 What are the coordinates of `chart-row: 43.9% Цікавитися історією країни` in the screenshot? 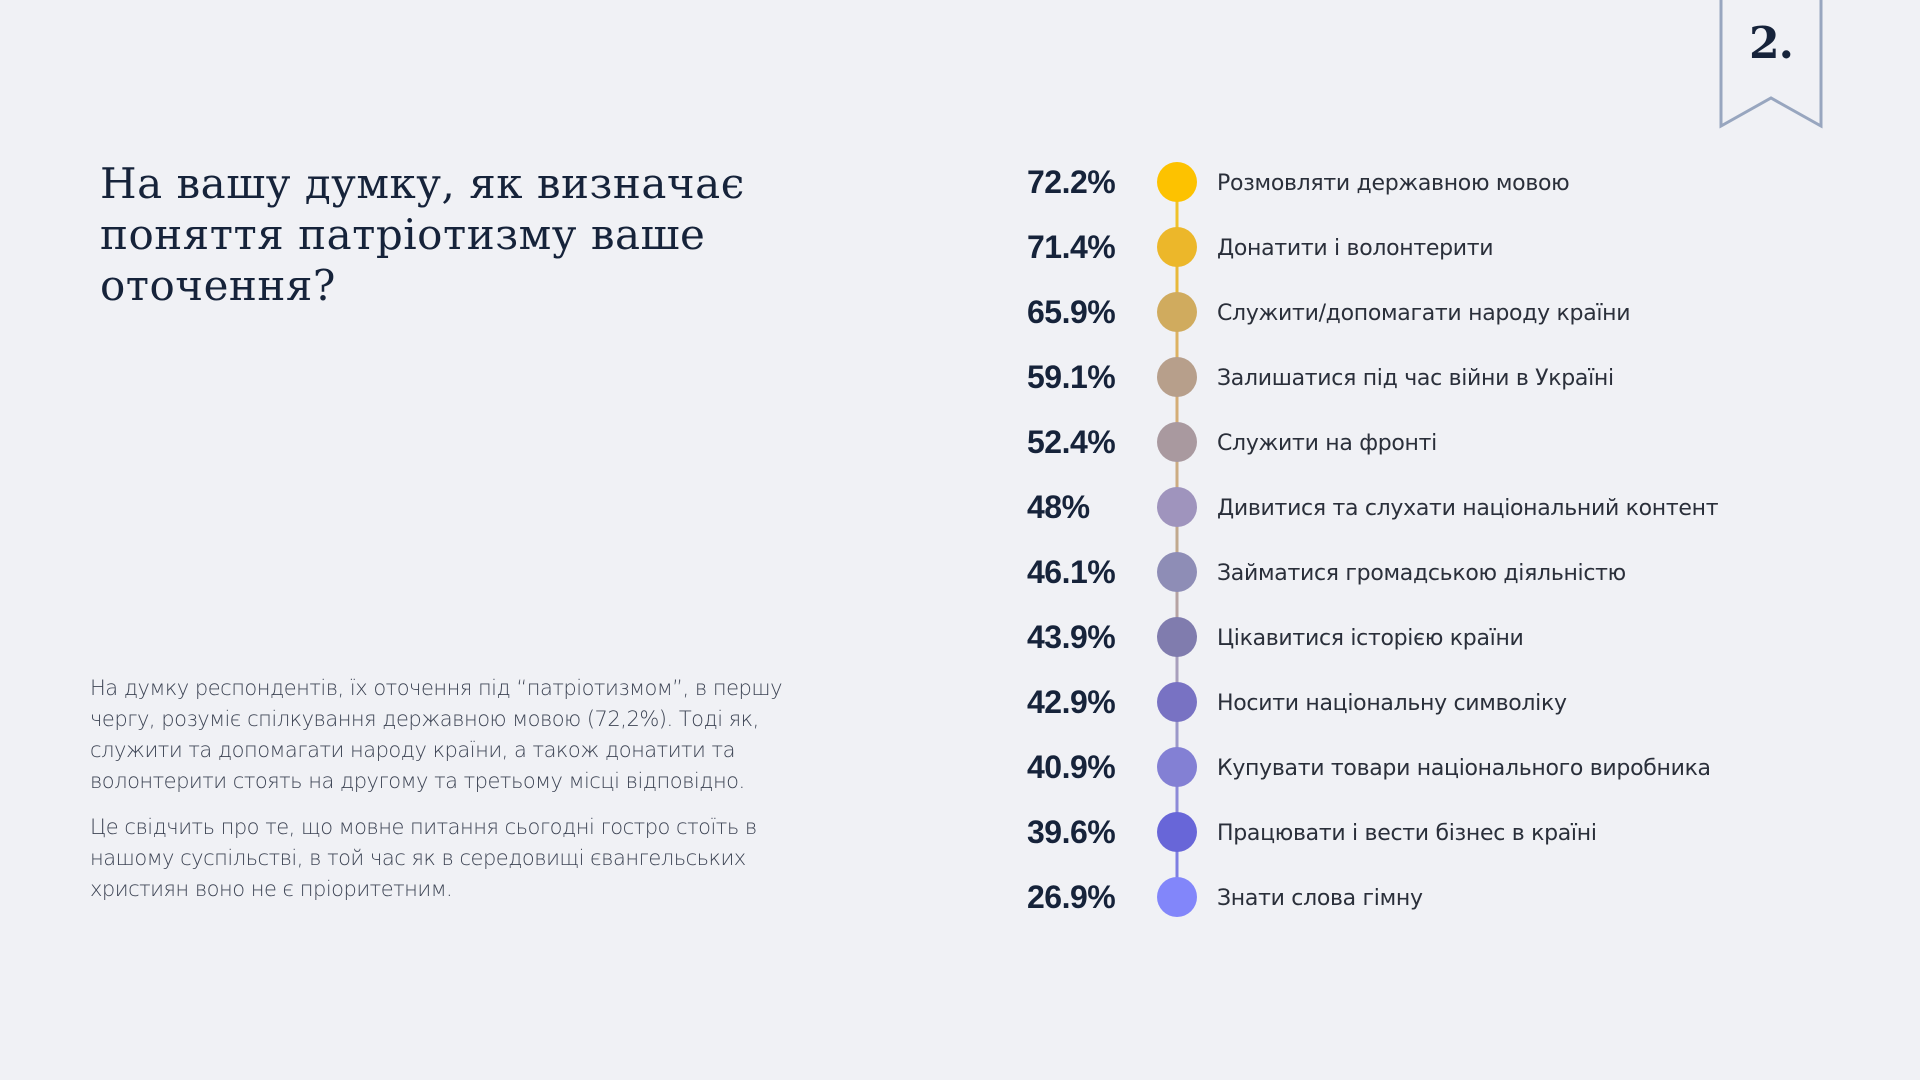 It's located at (1275, 637).